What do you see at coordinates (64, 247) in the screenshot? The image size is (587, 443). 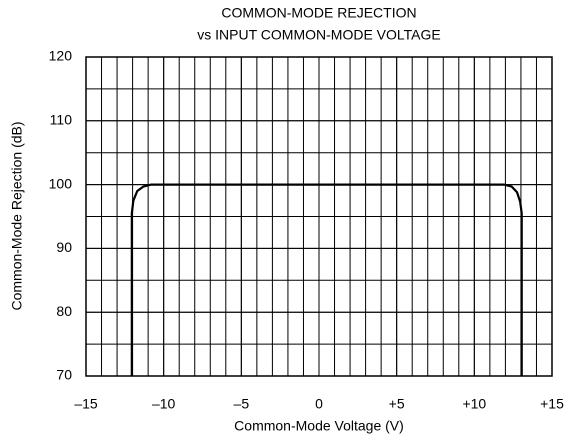 I see `y-tick-label: 90` at bounding box center [64, 247].